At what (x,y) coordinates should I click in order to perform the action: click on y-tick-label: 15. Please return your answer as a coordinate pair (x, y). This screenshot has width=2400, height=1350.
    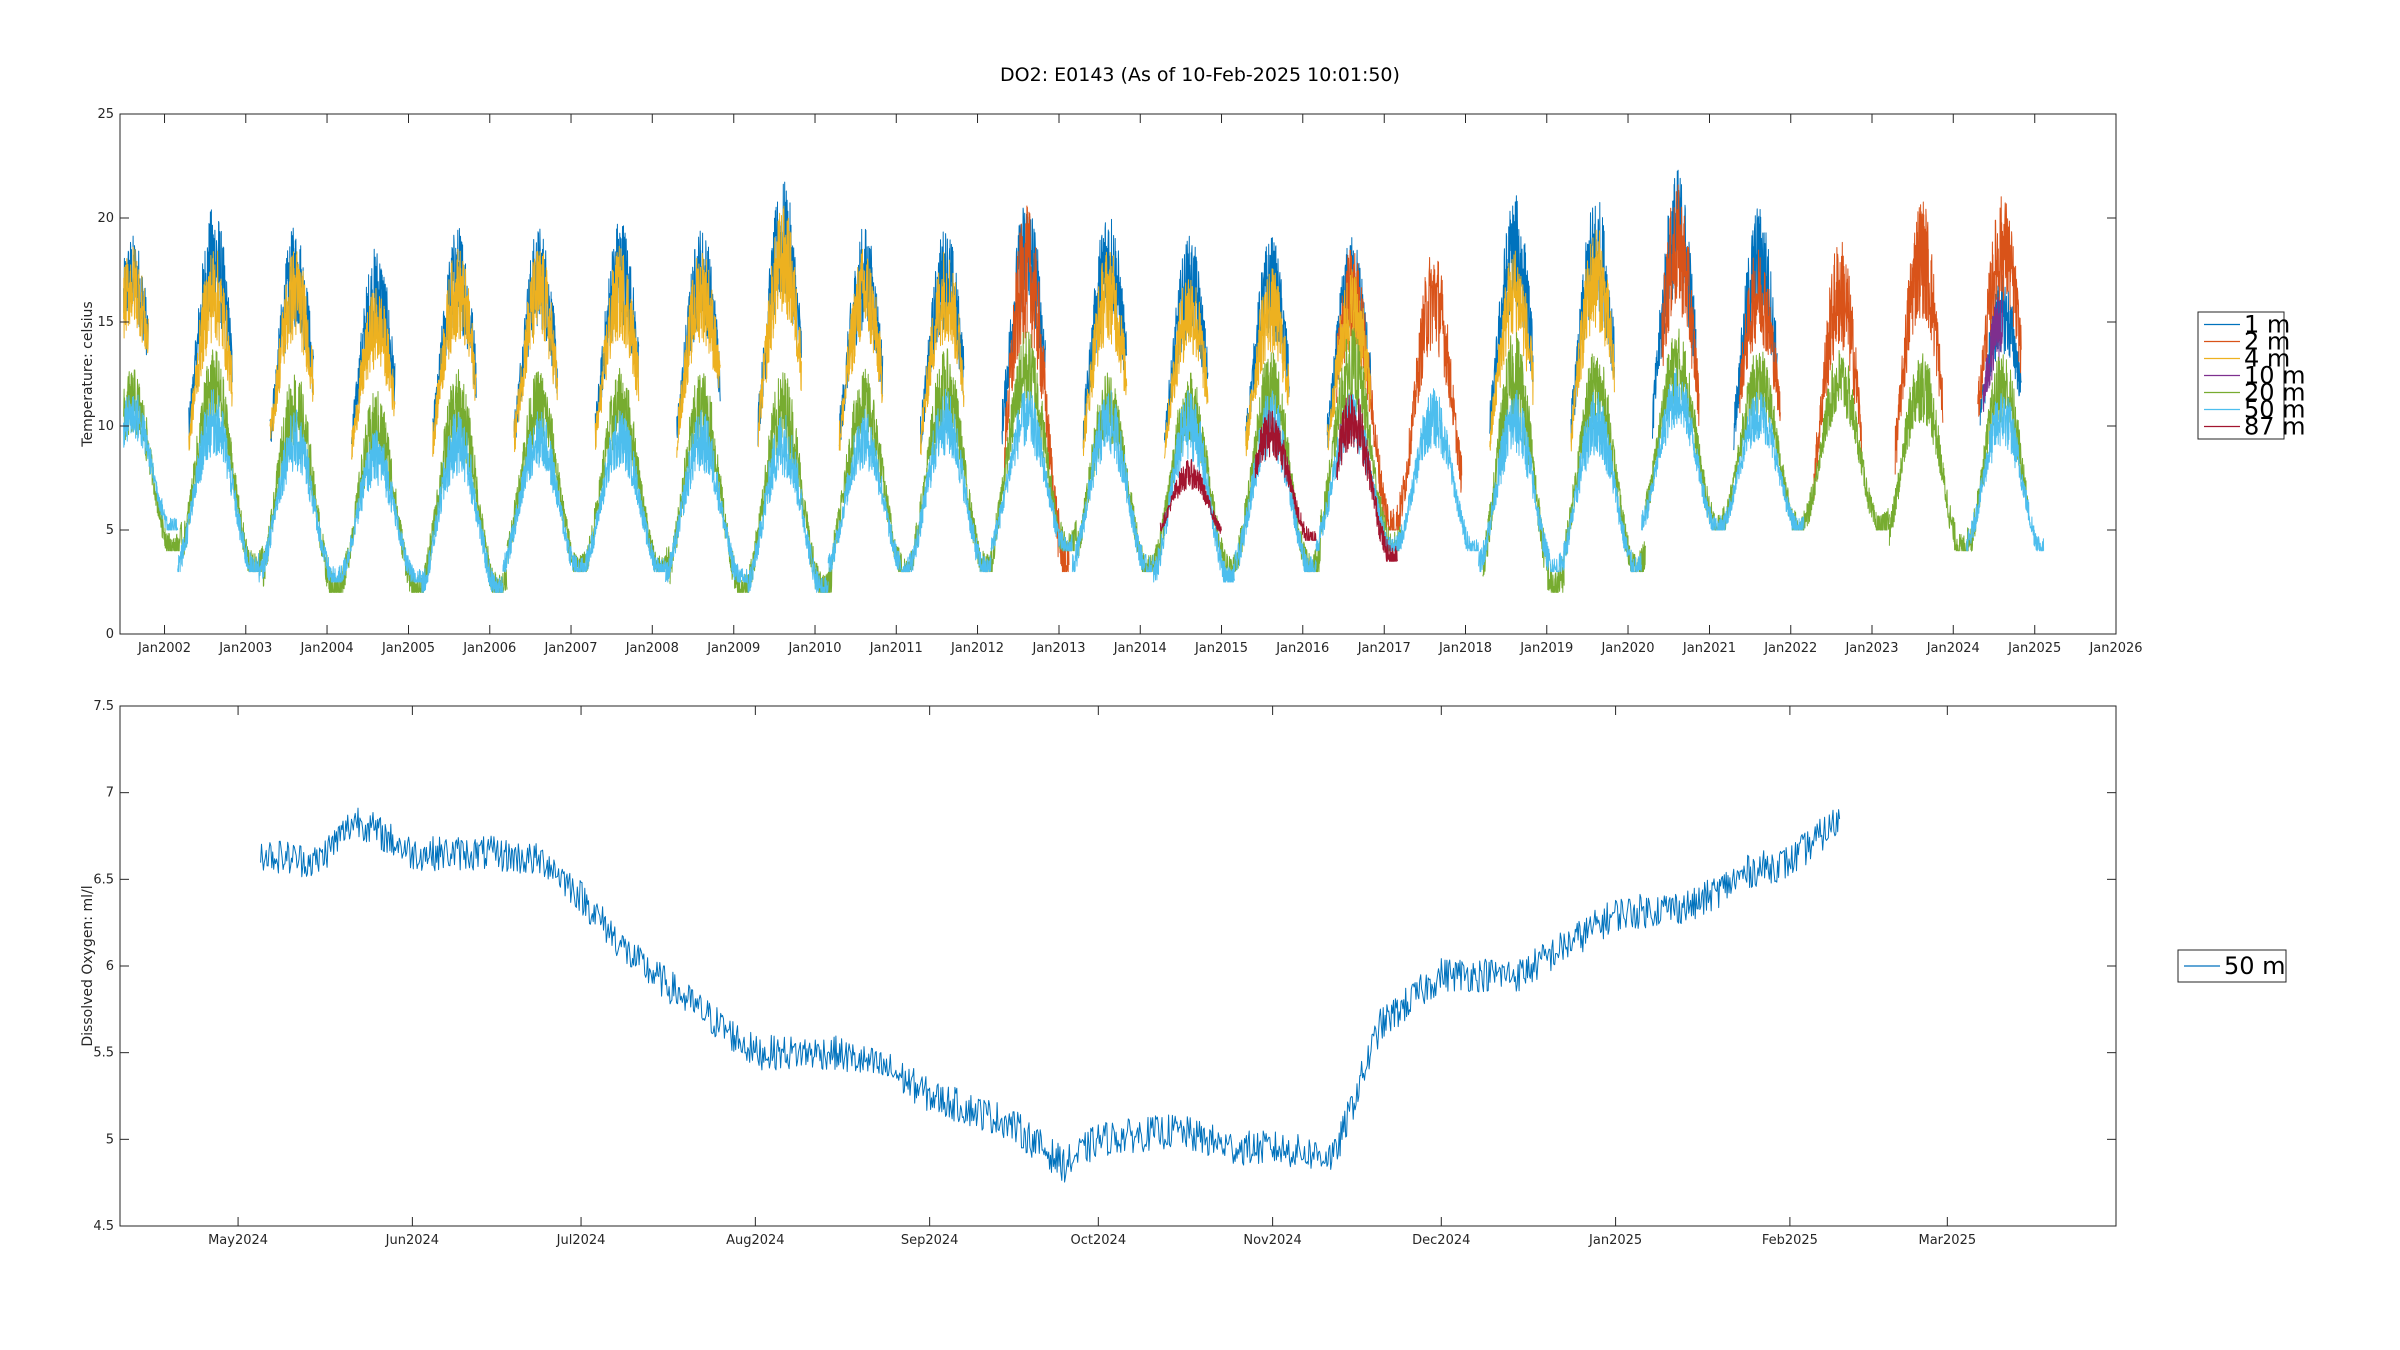
    Looking at the image, I should click on (105, 322).